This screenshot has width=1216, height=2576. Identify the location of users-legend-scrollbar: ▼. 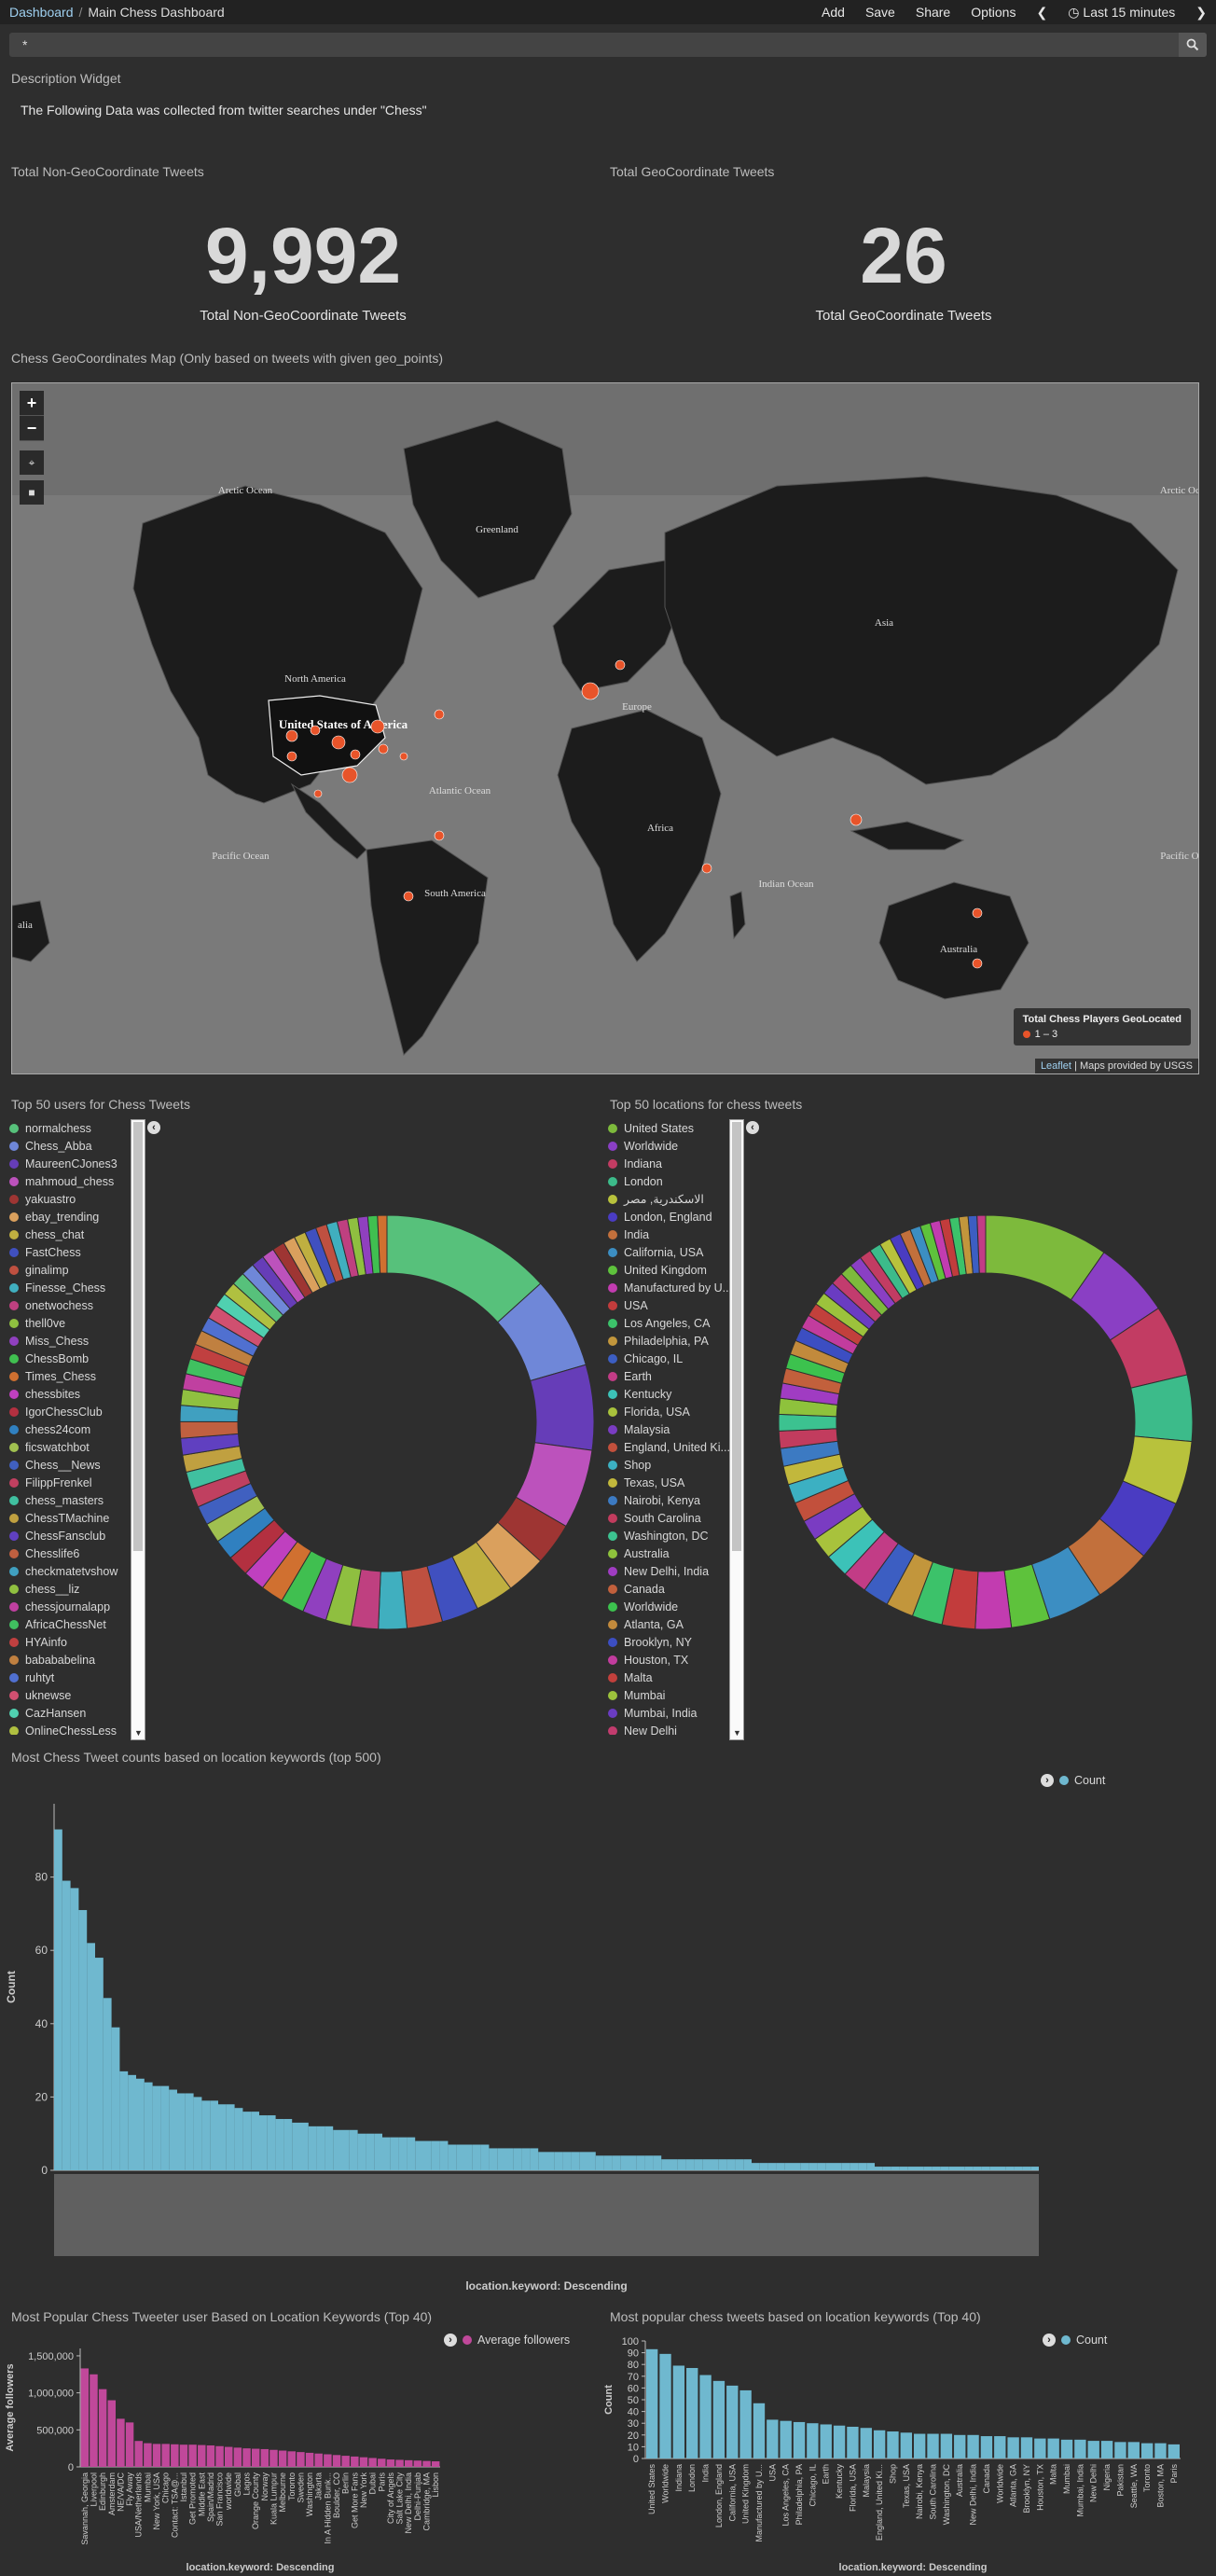
(138, 1429).